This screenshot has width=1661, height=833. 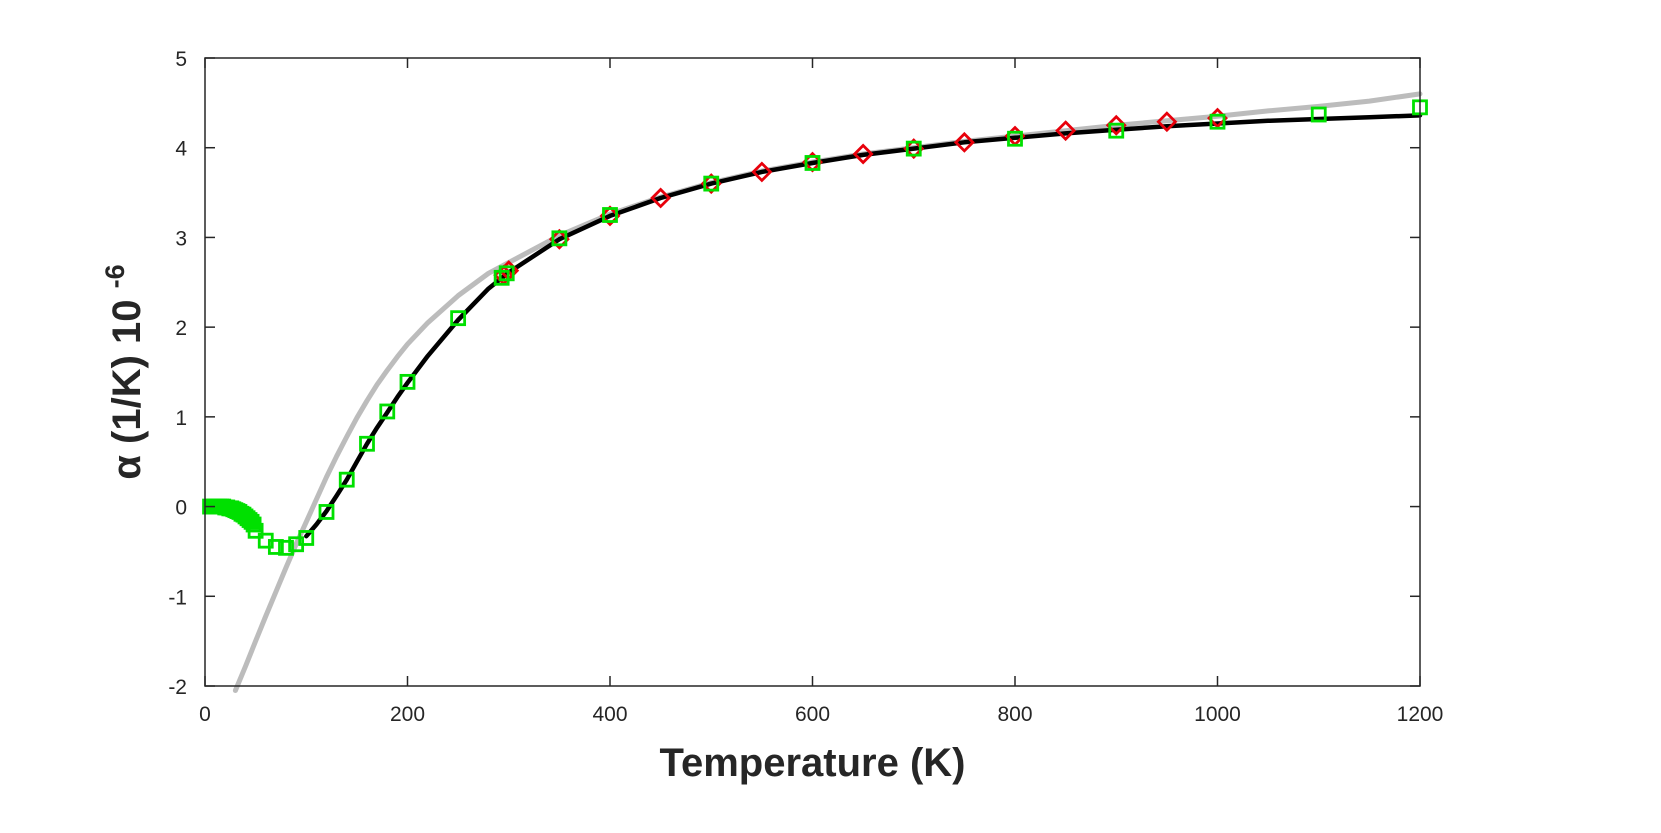 I want to click on x-tick-label: 800, so click(x=1014, y=714).